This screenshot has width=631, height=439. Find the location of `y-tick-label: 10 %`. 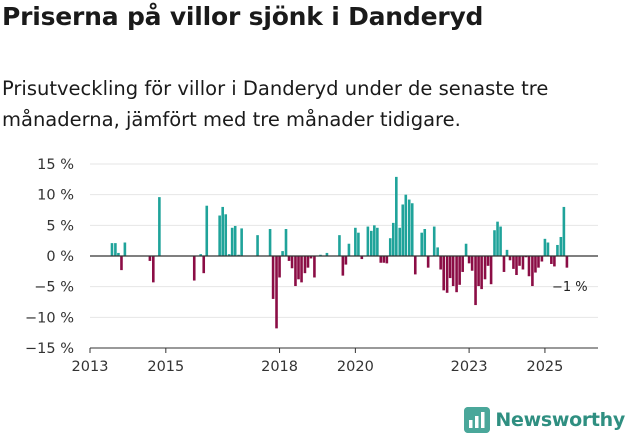

y-tick-label: 10 % is located at coordinates (55, 196).